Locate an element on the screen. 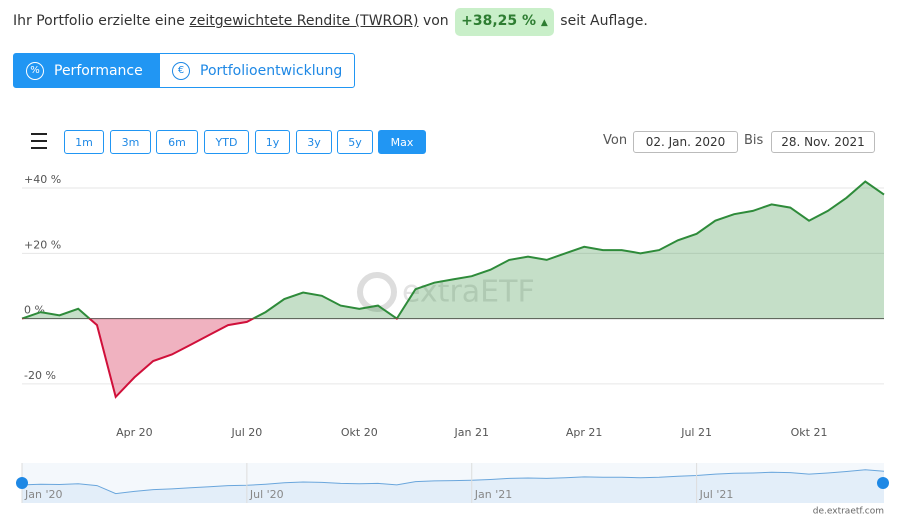 The width and height of the screenshot is (899, 519). return-badge: +38,25 % ▲ is located at coordinates (504, 22).